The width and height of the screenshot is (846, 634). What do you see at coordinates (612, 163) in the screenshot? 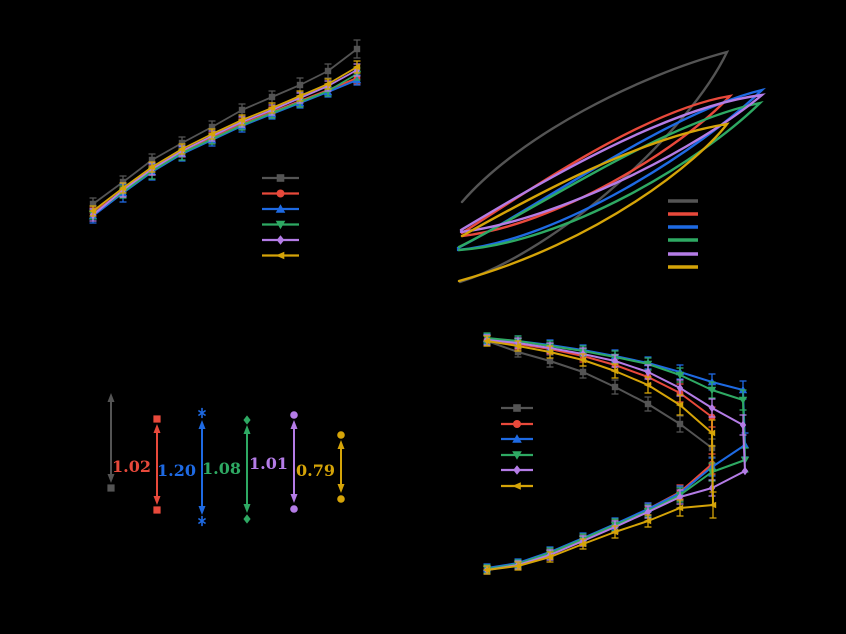
I see `loop-purple` at bounding box center [612, 163].